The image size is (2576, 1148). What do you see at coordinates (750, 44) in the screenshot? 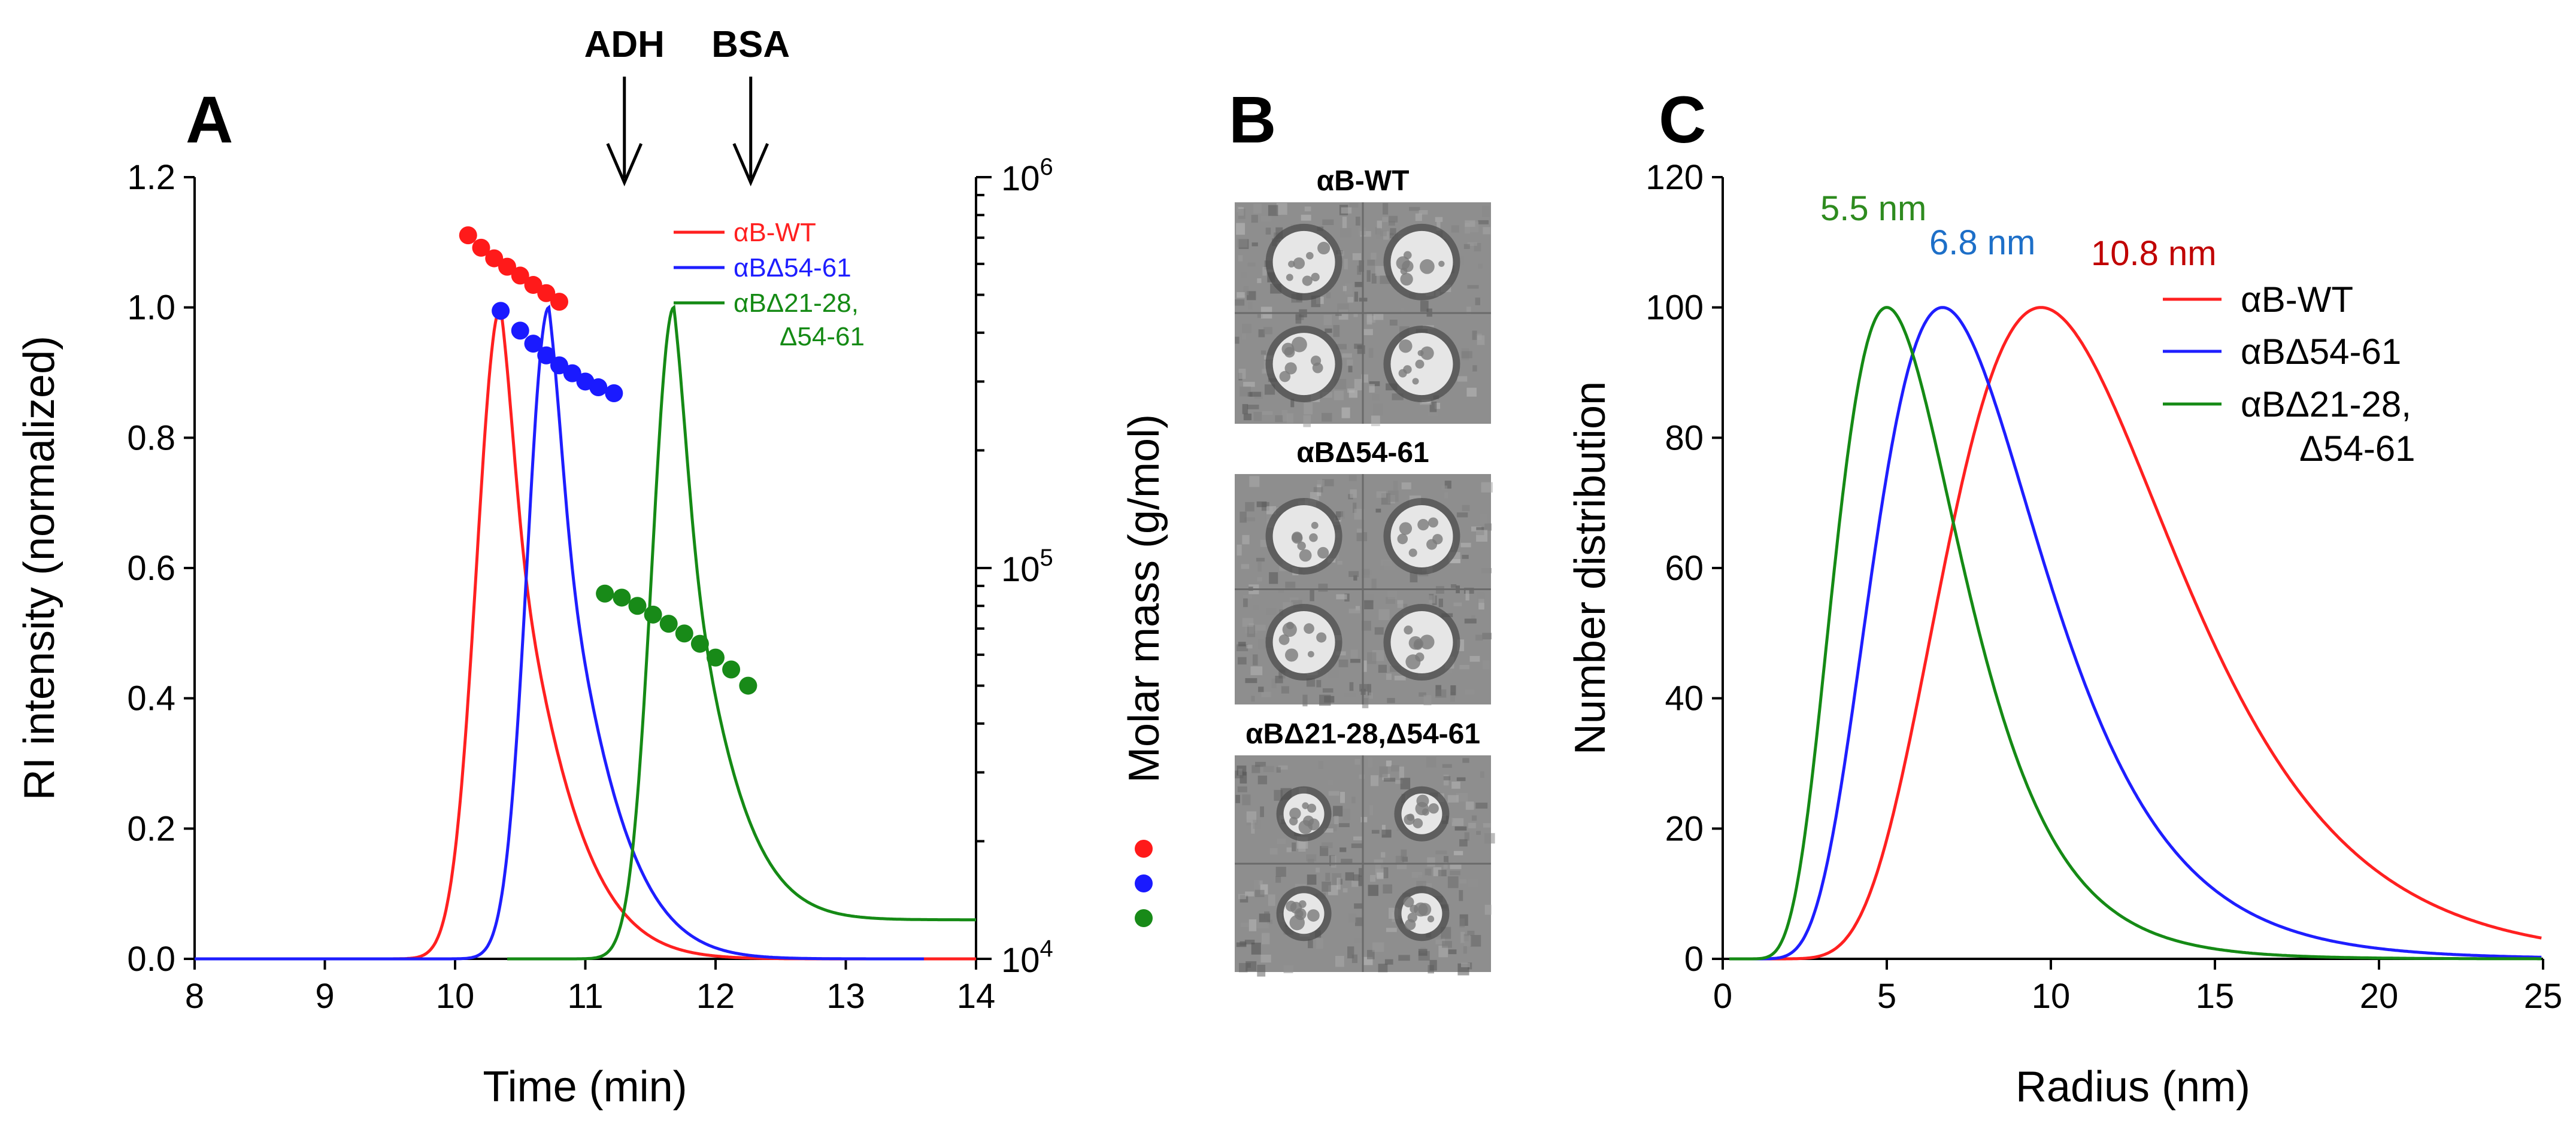
I see `marker-label-bsa: BSA` at bounding box center [750, 44].